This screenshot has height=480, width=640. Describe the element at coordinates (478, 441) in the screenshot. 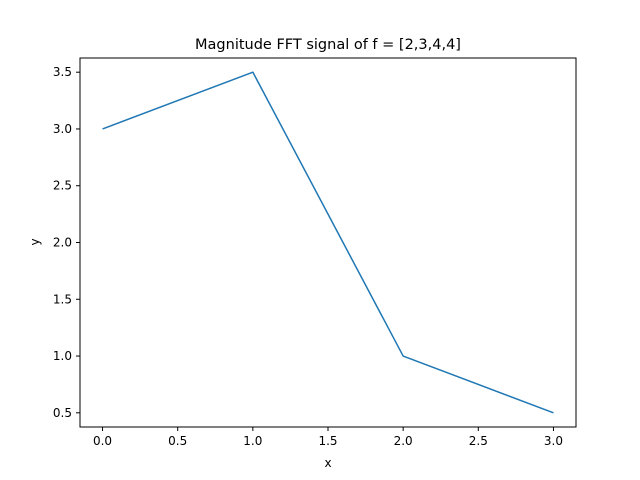

I see `x-tick-label: 2.5` at that location.